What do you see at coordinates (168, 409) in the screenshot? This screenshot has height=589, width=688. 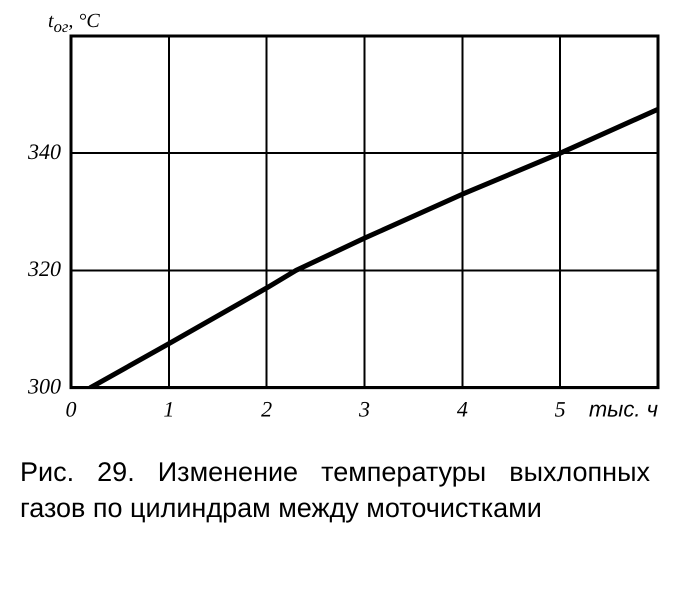 I see `x-tick-label: 1` at bounding box center [168, 409].